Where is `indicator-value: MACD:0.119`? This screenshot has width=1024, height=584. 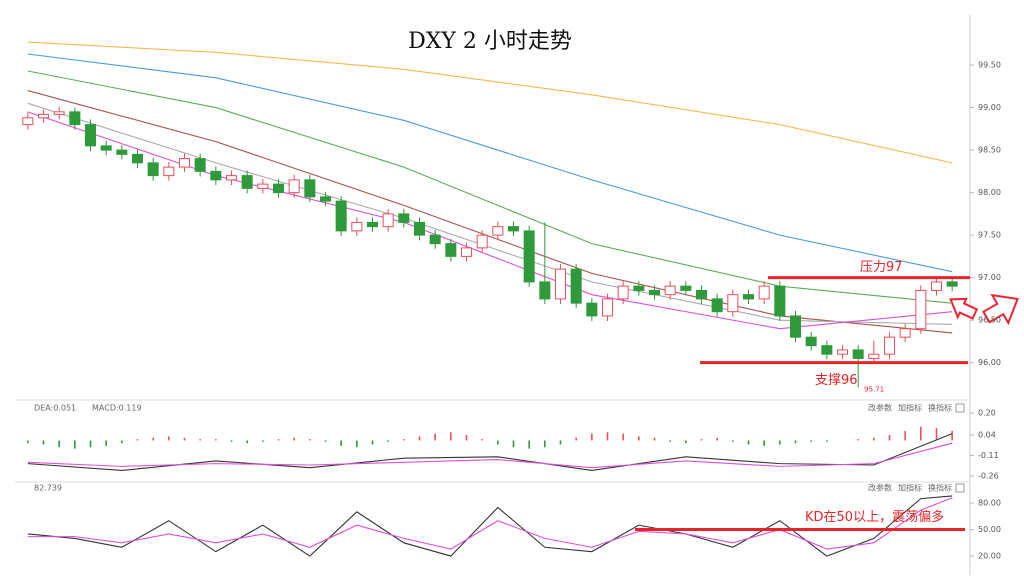
indicator-value: MACD:0.119 is located at coordinates (117, 408).